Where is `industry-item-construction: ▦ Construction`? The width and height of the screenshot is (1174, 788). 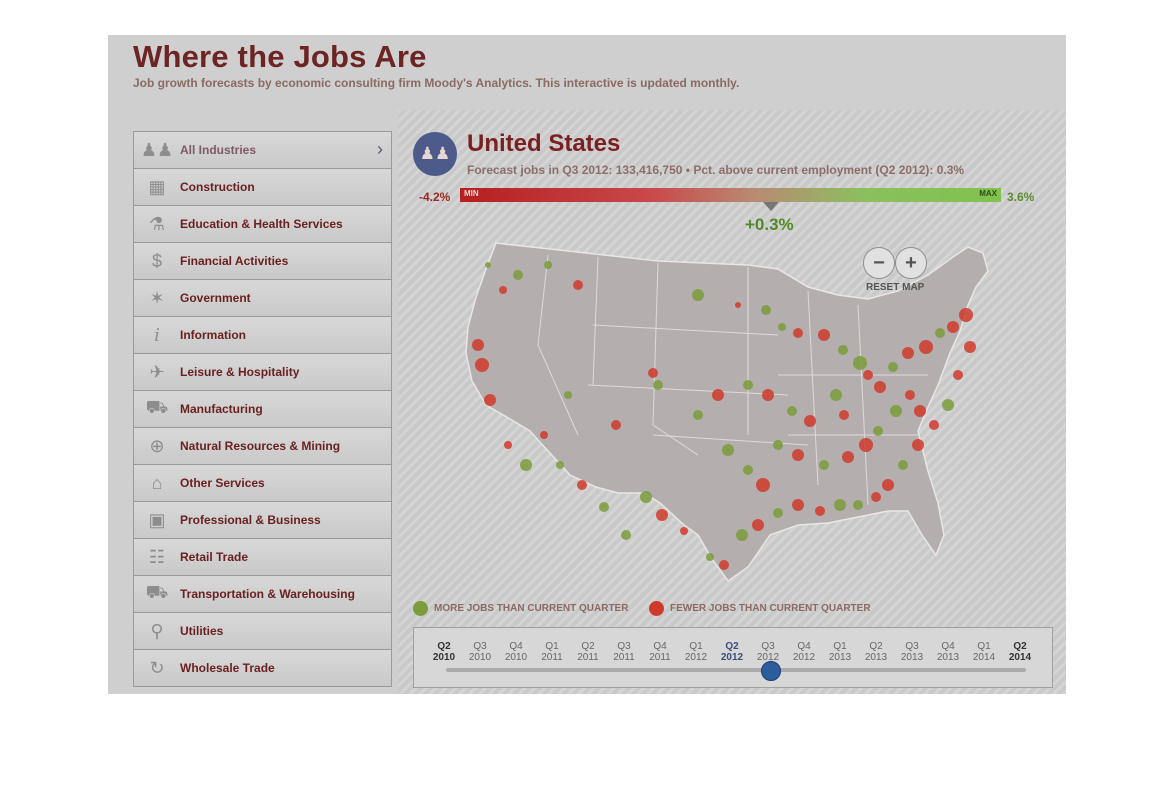 industry-item-construction: ▦ Construction is located at coordinates (262, 187).